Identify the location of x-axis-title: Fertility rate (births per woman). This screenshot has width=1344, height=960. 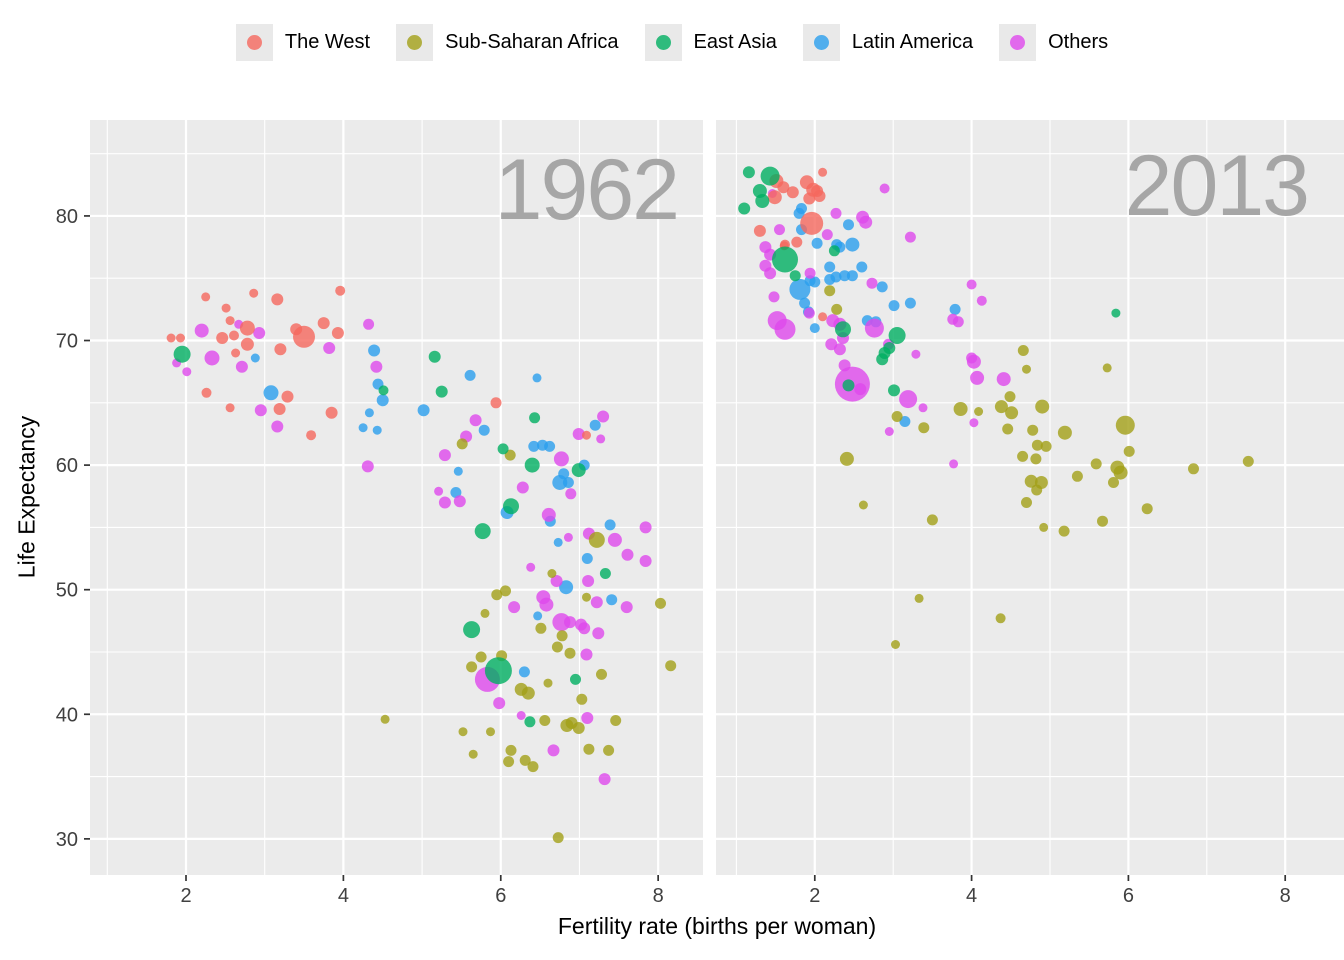
(717, 926).